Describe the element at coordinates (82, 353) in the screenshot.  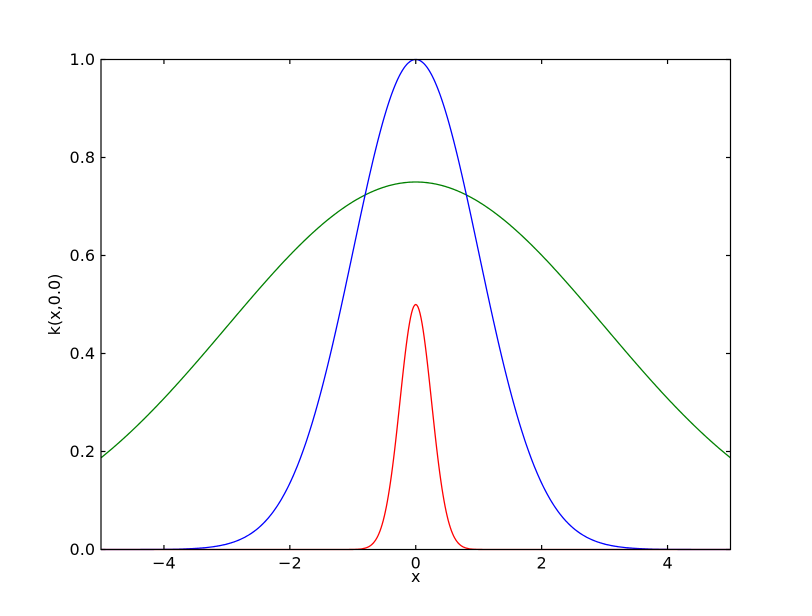
I see `y-tick-label: 0.4` at that location.